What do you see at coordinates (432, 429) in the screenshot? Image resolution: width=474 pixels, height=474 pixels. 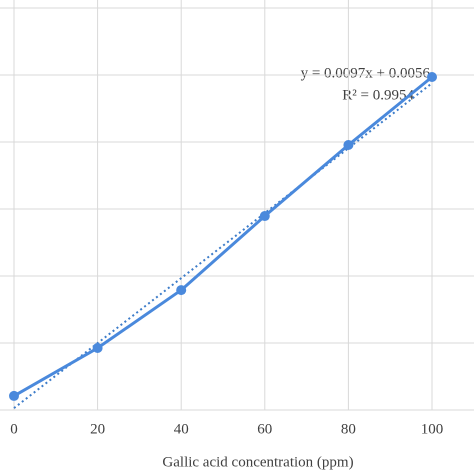 I see `x-tick-label: 100` at bounding box center [432, 429].